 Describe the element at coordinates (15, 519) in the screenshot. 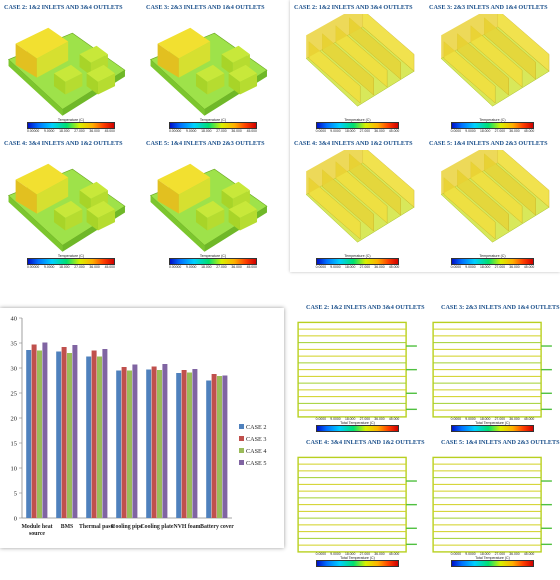

I see `y-tick-label: 0` at that location.